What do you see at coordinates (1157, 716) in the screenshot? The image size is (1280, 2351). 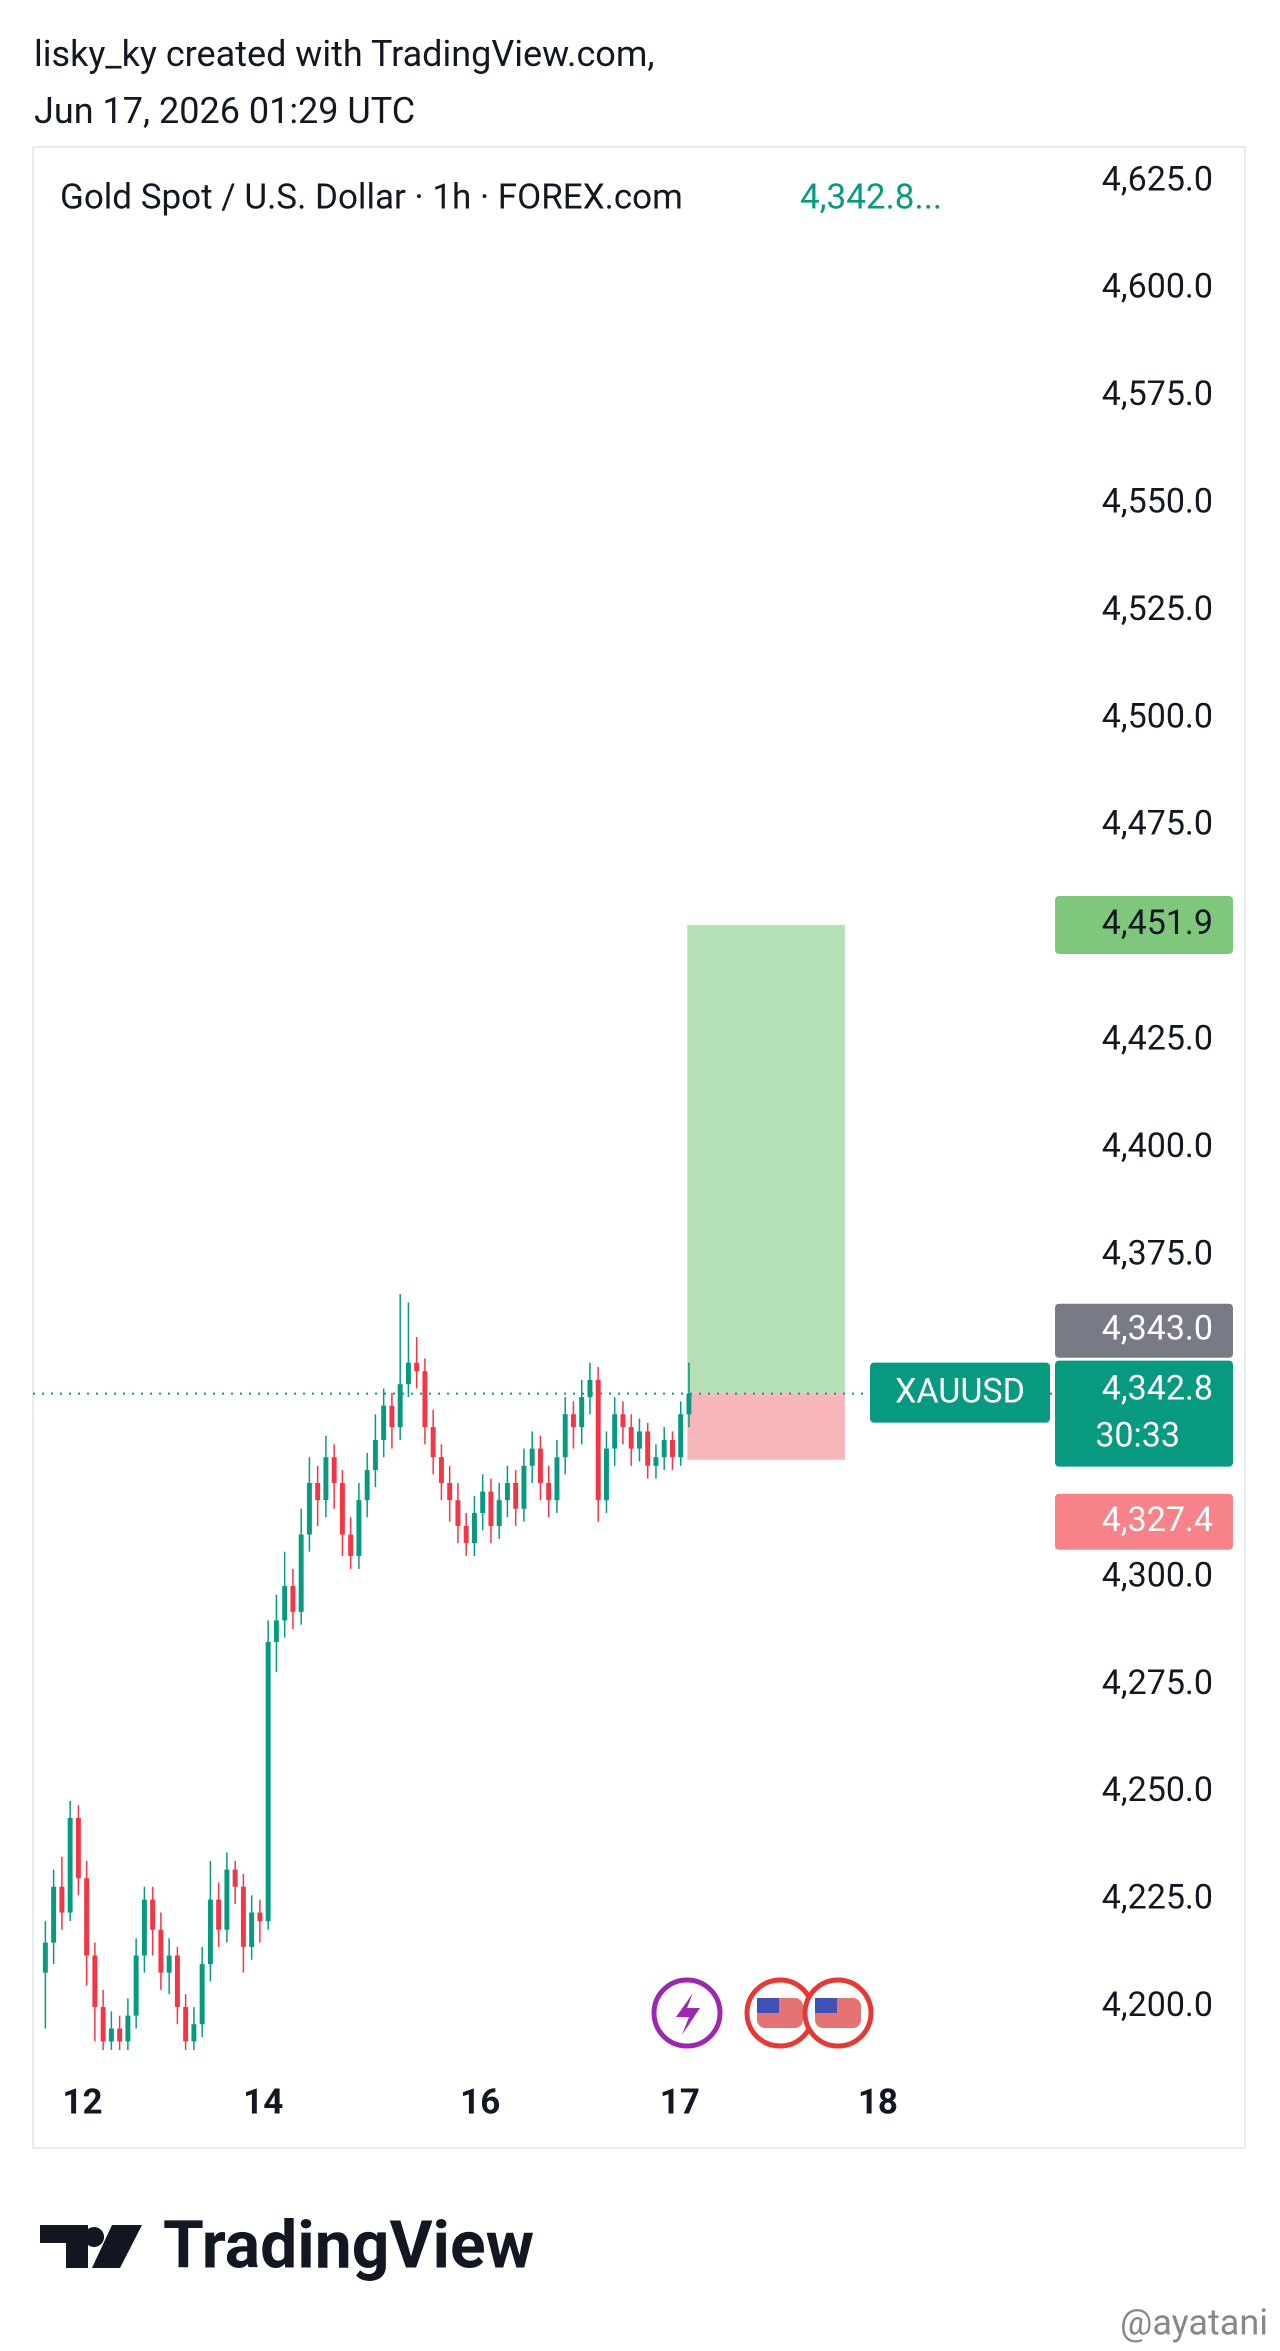 I see `y-tick-label: 4,500.0` at bounding box center [1157, 716].